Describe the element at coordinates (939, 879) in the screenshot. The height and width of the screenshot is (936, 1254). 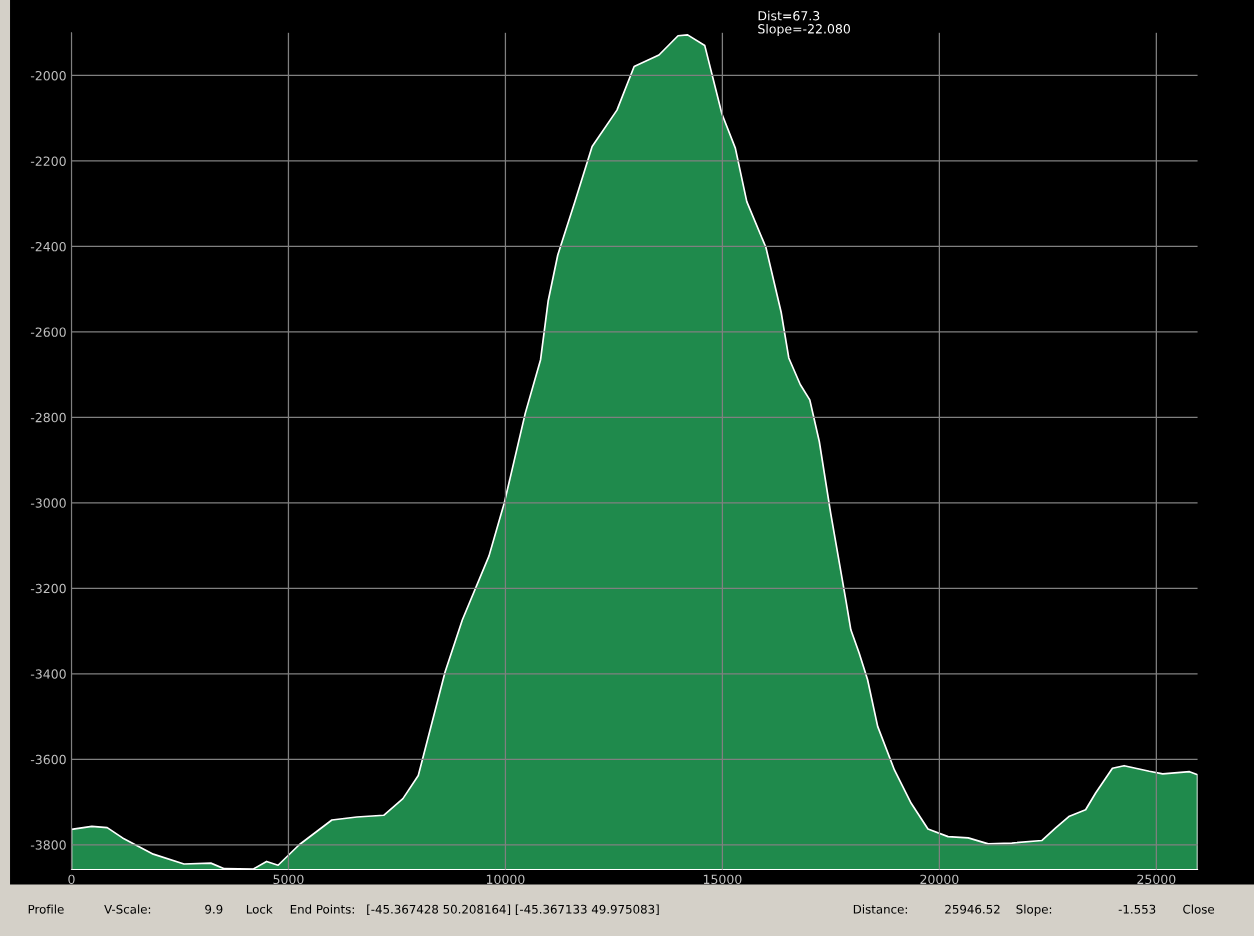
I see `x-tick-label: 20000` at that location.